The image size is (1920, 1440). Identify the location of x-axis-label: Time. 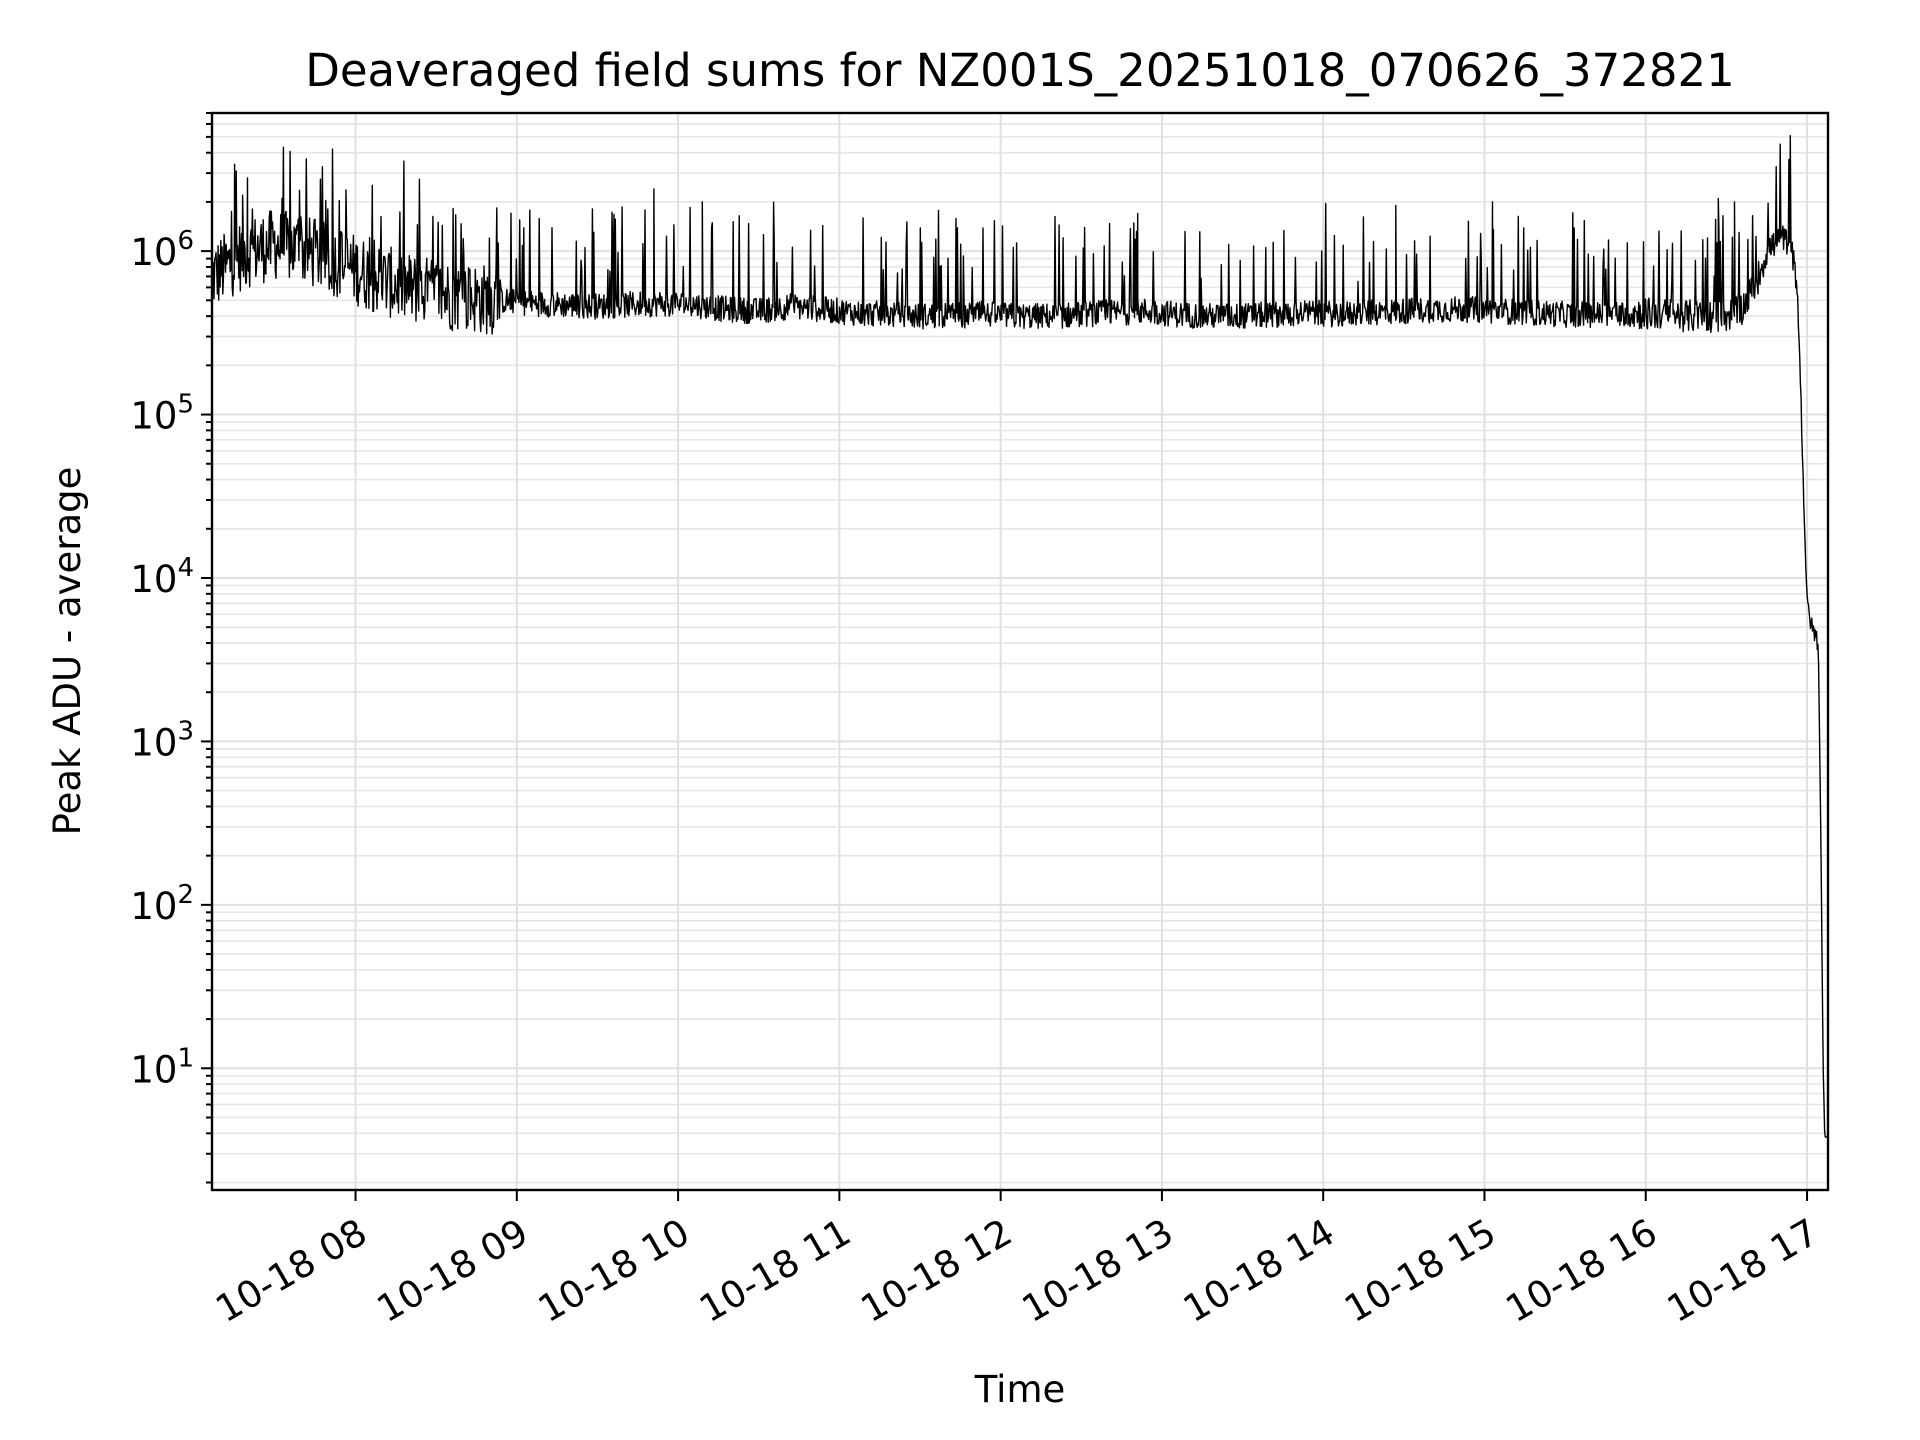
(1020, 1389).